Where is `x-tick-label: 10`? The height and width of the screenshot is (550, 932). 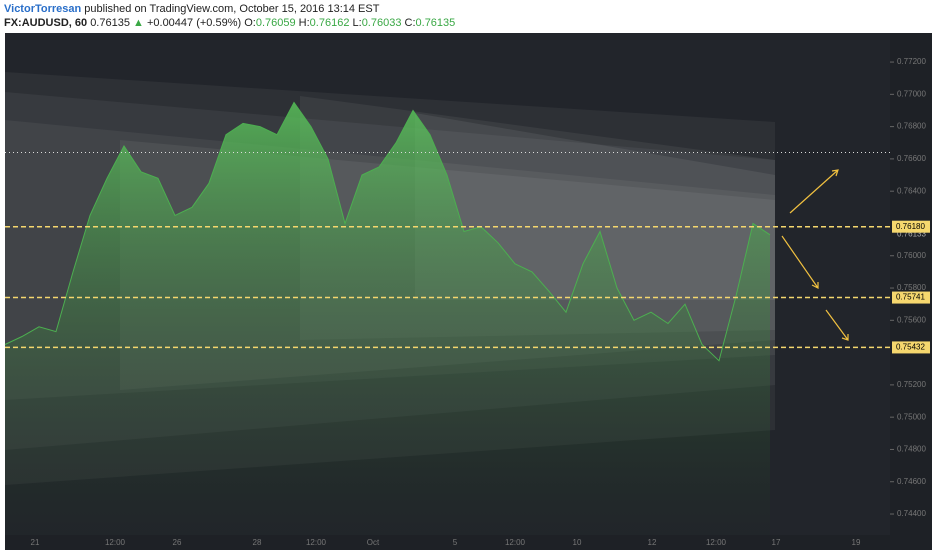
x-tick-label: 10 is located at coordinates (577, 542).